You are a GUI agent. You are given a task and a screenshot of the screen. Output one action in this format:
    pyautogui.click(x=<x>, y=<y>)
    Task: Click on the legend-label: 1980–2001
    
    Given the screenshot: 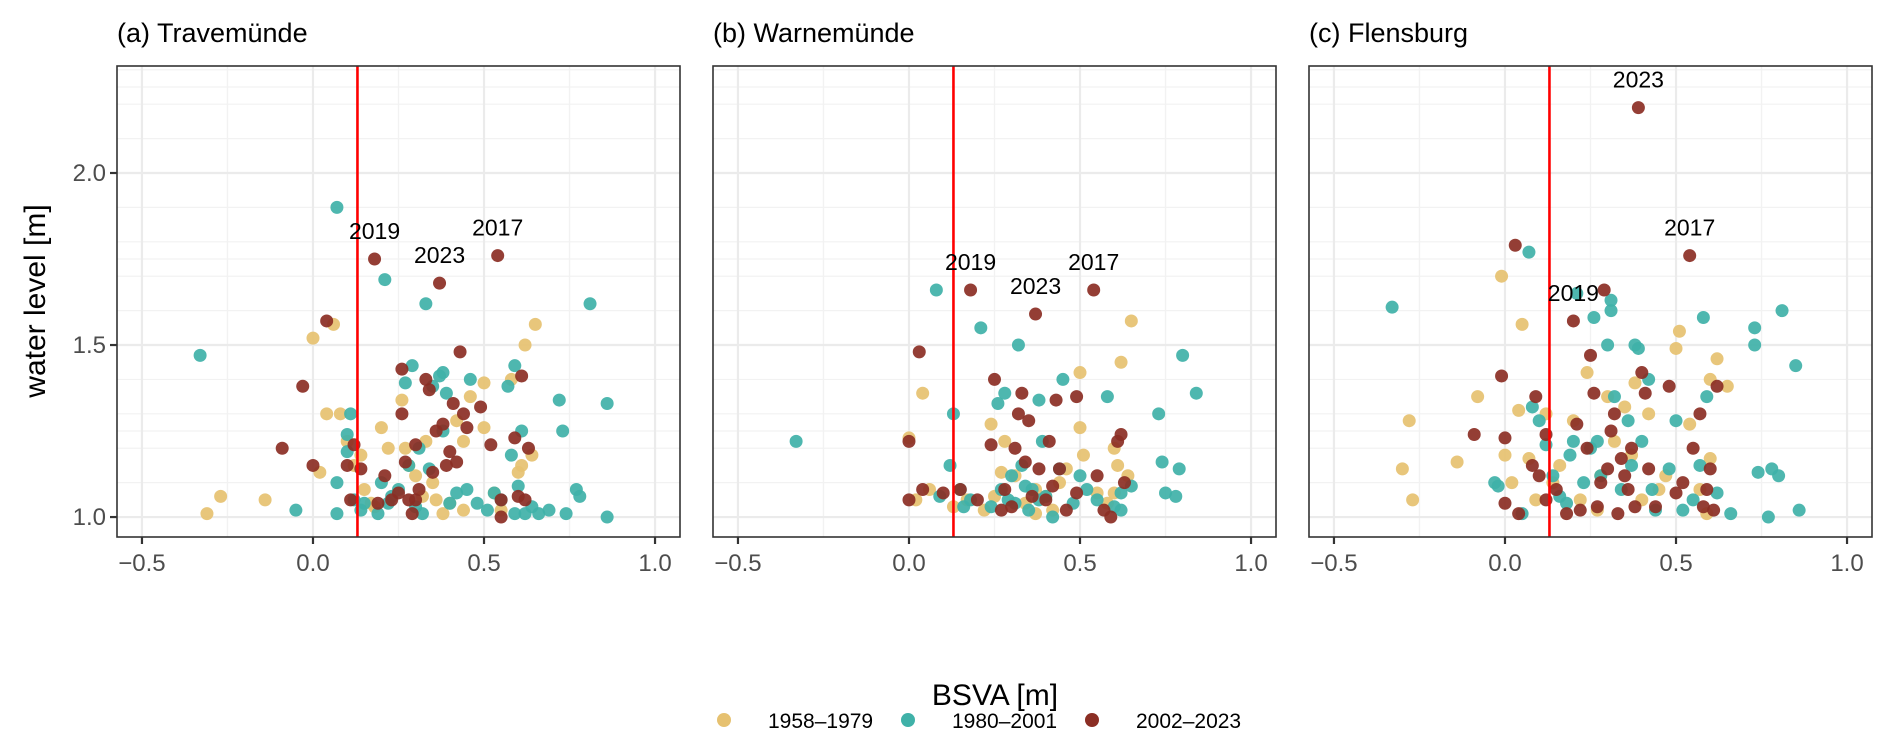 What is the action you would take?
    pyautogui.click(x=1004, y=721)
    